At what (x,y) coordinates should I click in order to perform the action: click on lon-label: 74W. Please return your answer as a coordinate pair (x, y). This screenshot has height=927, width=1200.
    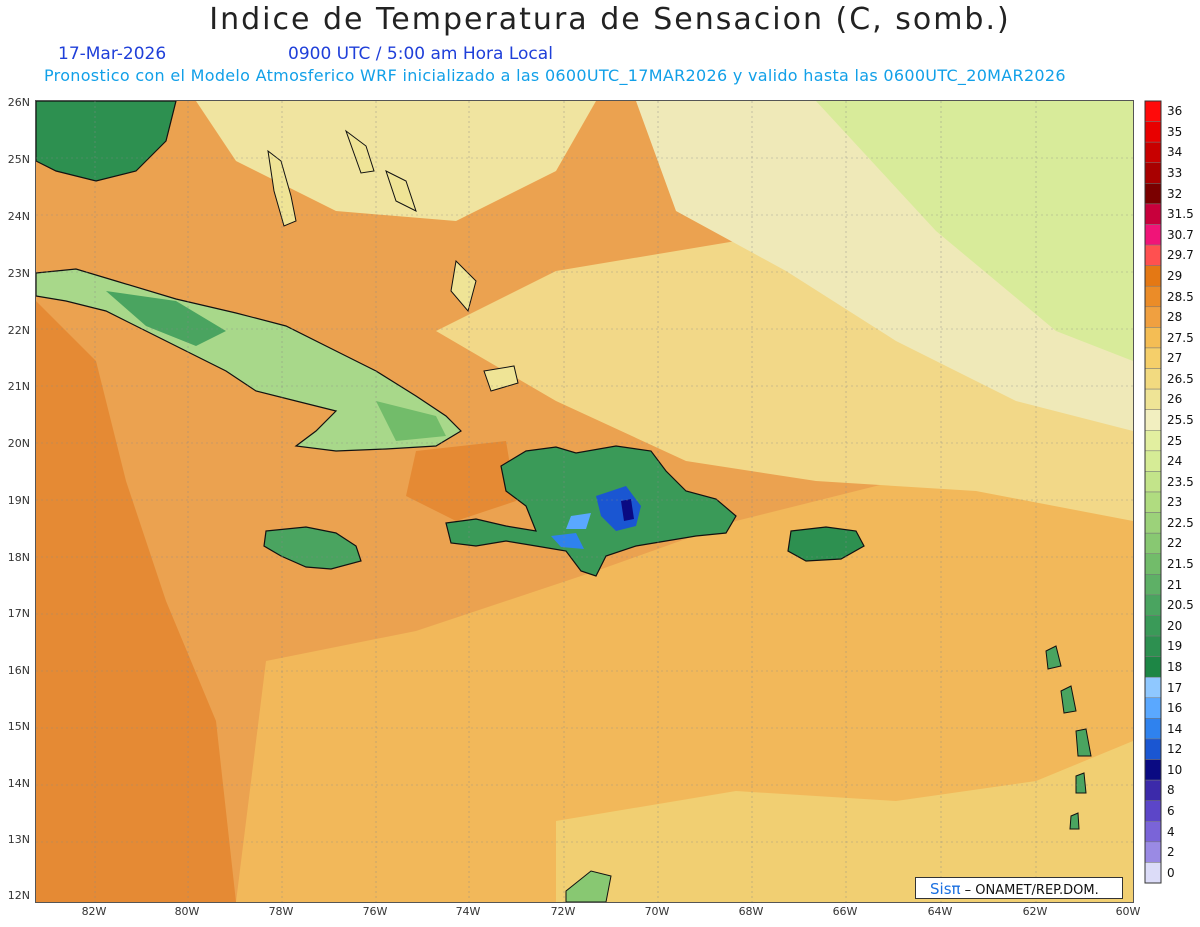
    Looking at the image, I should click on (468, 911).